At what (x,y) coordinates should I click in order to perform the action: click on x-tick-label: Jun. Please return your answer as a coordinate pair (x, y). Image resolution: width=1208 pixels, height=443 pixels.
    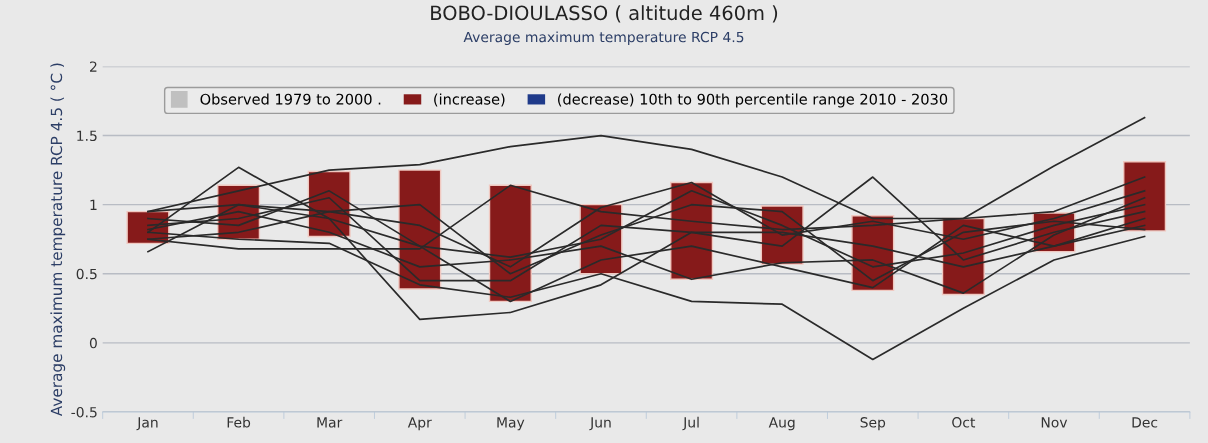
    Looking at the image, I should click on (600, 424).